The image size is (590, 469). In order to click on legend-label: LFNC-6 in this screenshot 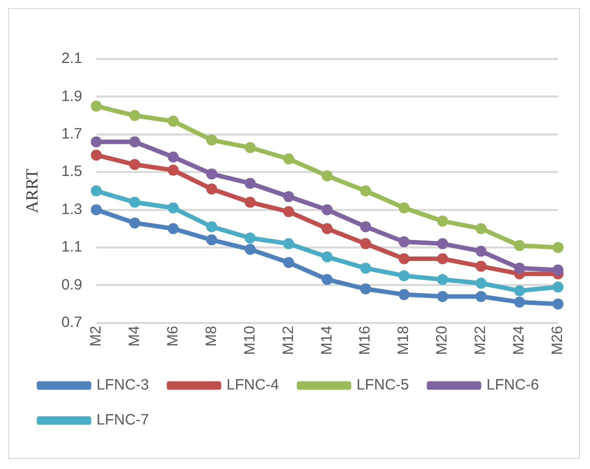, I will do `click(513, 385)`.